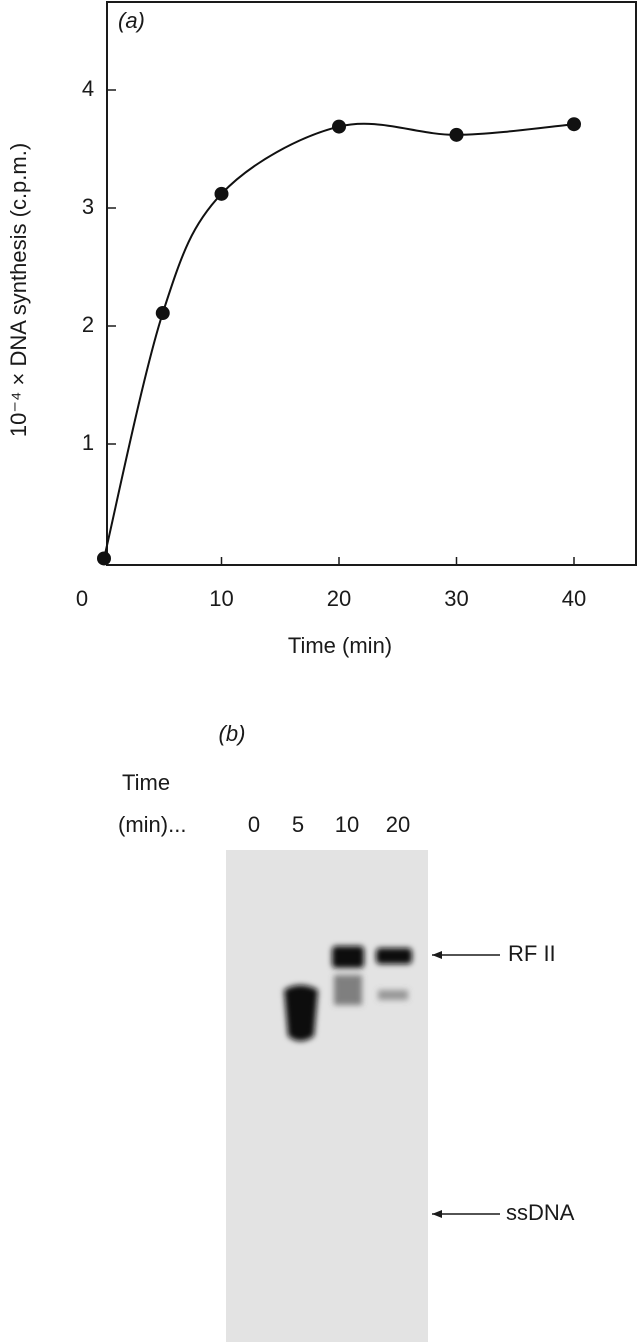 Image resolution: width=638 pixels, height=1342 pixels. Describe the element at coordinates (254, 824) in the screenshot. I see `lane-label: 0` at that location.